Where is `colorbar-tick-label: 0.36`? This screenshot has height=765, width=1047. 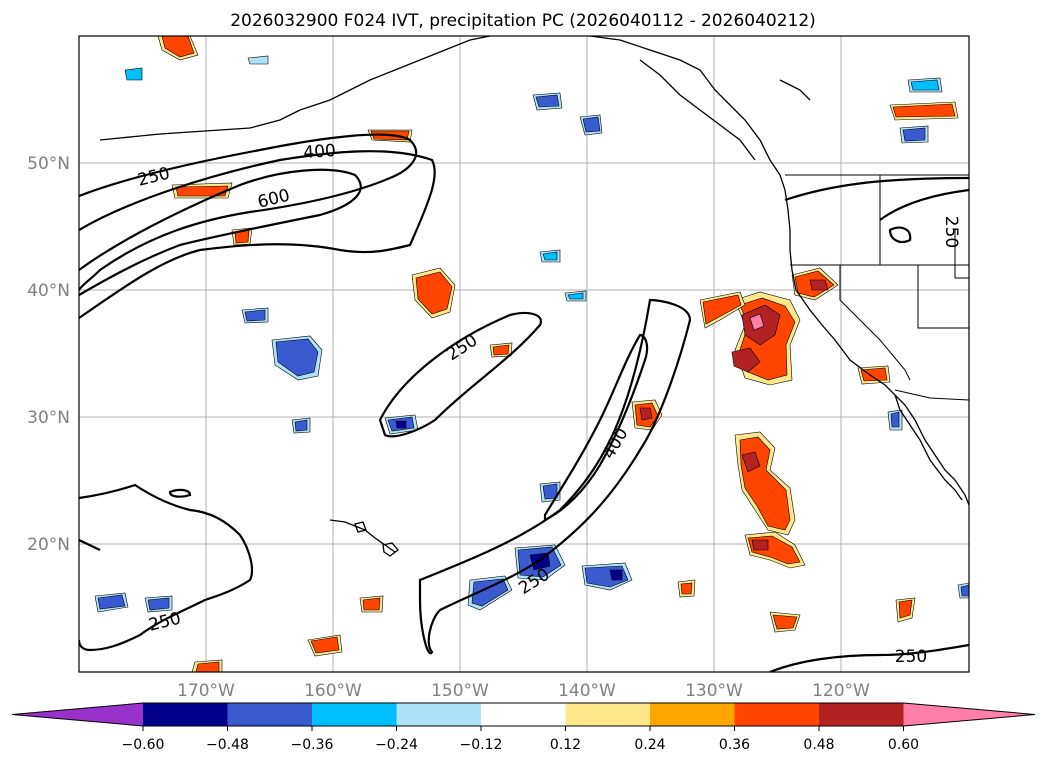 colorbar-tick-label: 0.36 is located at coordinates (734, 745).